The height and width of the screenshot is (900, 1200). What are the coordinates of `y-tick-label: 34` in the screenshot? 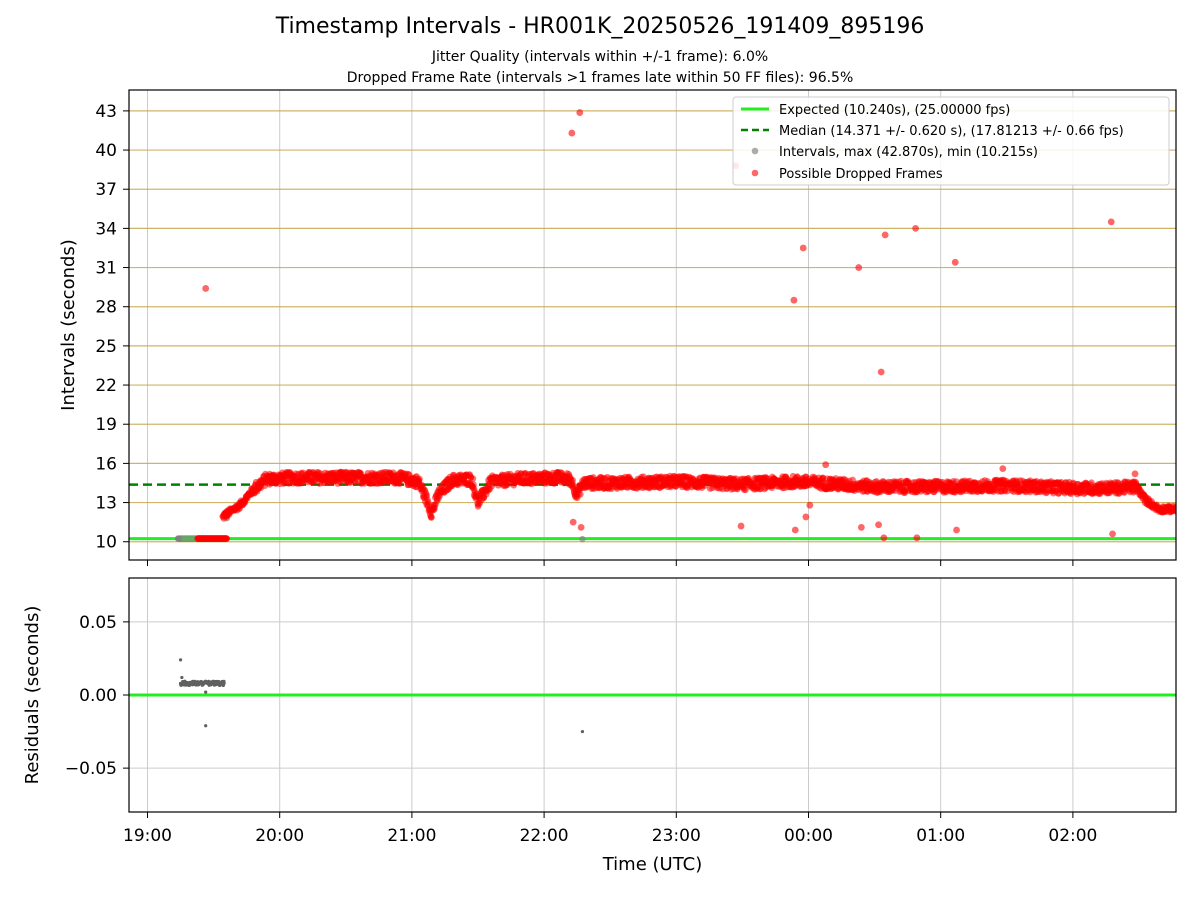 It's located at (106, 229).